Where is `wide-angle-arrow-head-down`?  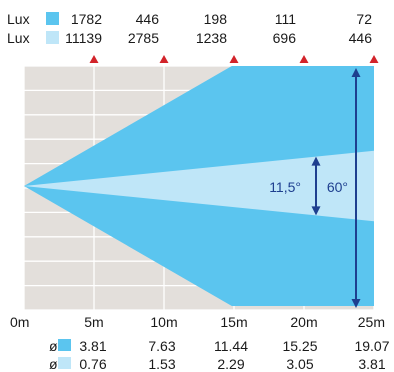 wide-angle-arrow-head-down is located at coordinates (356, 303).